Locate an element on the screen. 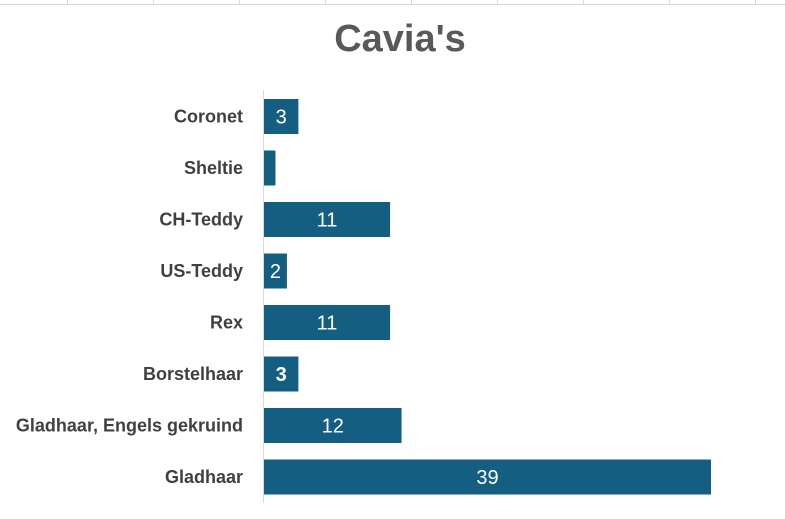  category-label: US-Teddy is located at coordinates (201, 271).